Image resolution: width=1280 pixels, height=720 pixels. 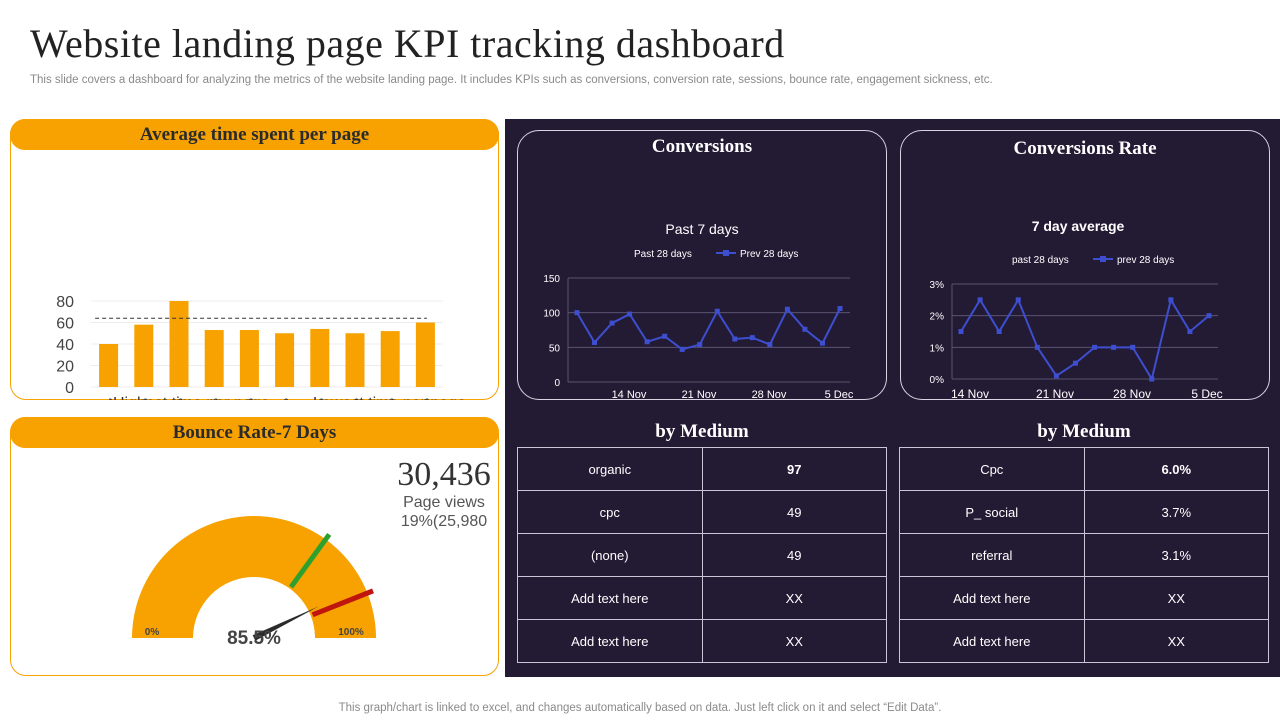 I want to click on table-row: (none) 49, so click(x=702, y=555).